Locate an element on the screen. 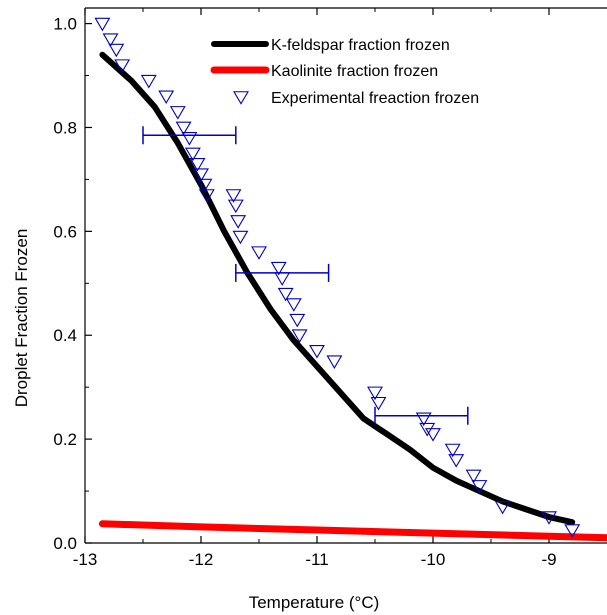 This screenshot has width=607, height=615. y-tick-label: 1.0 is located at coordinates (65, 24).